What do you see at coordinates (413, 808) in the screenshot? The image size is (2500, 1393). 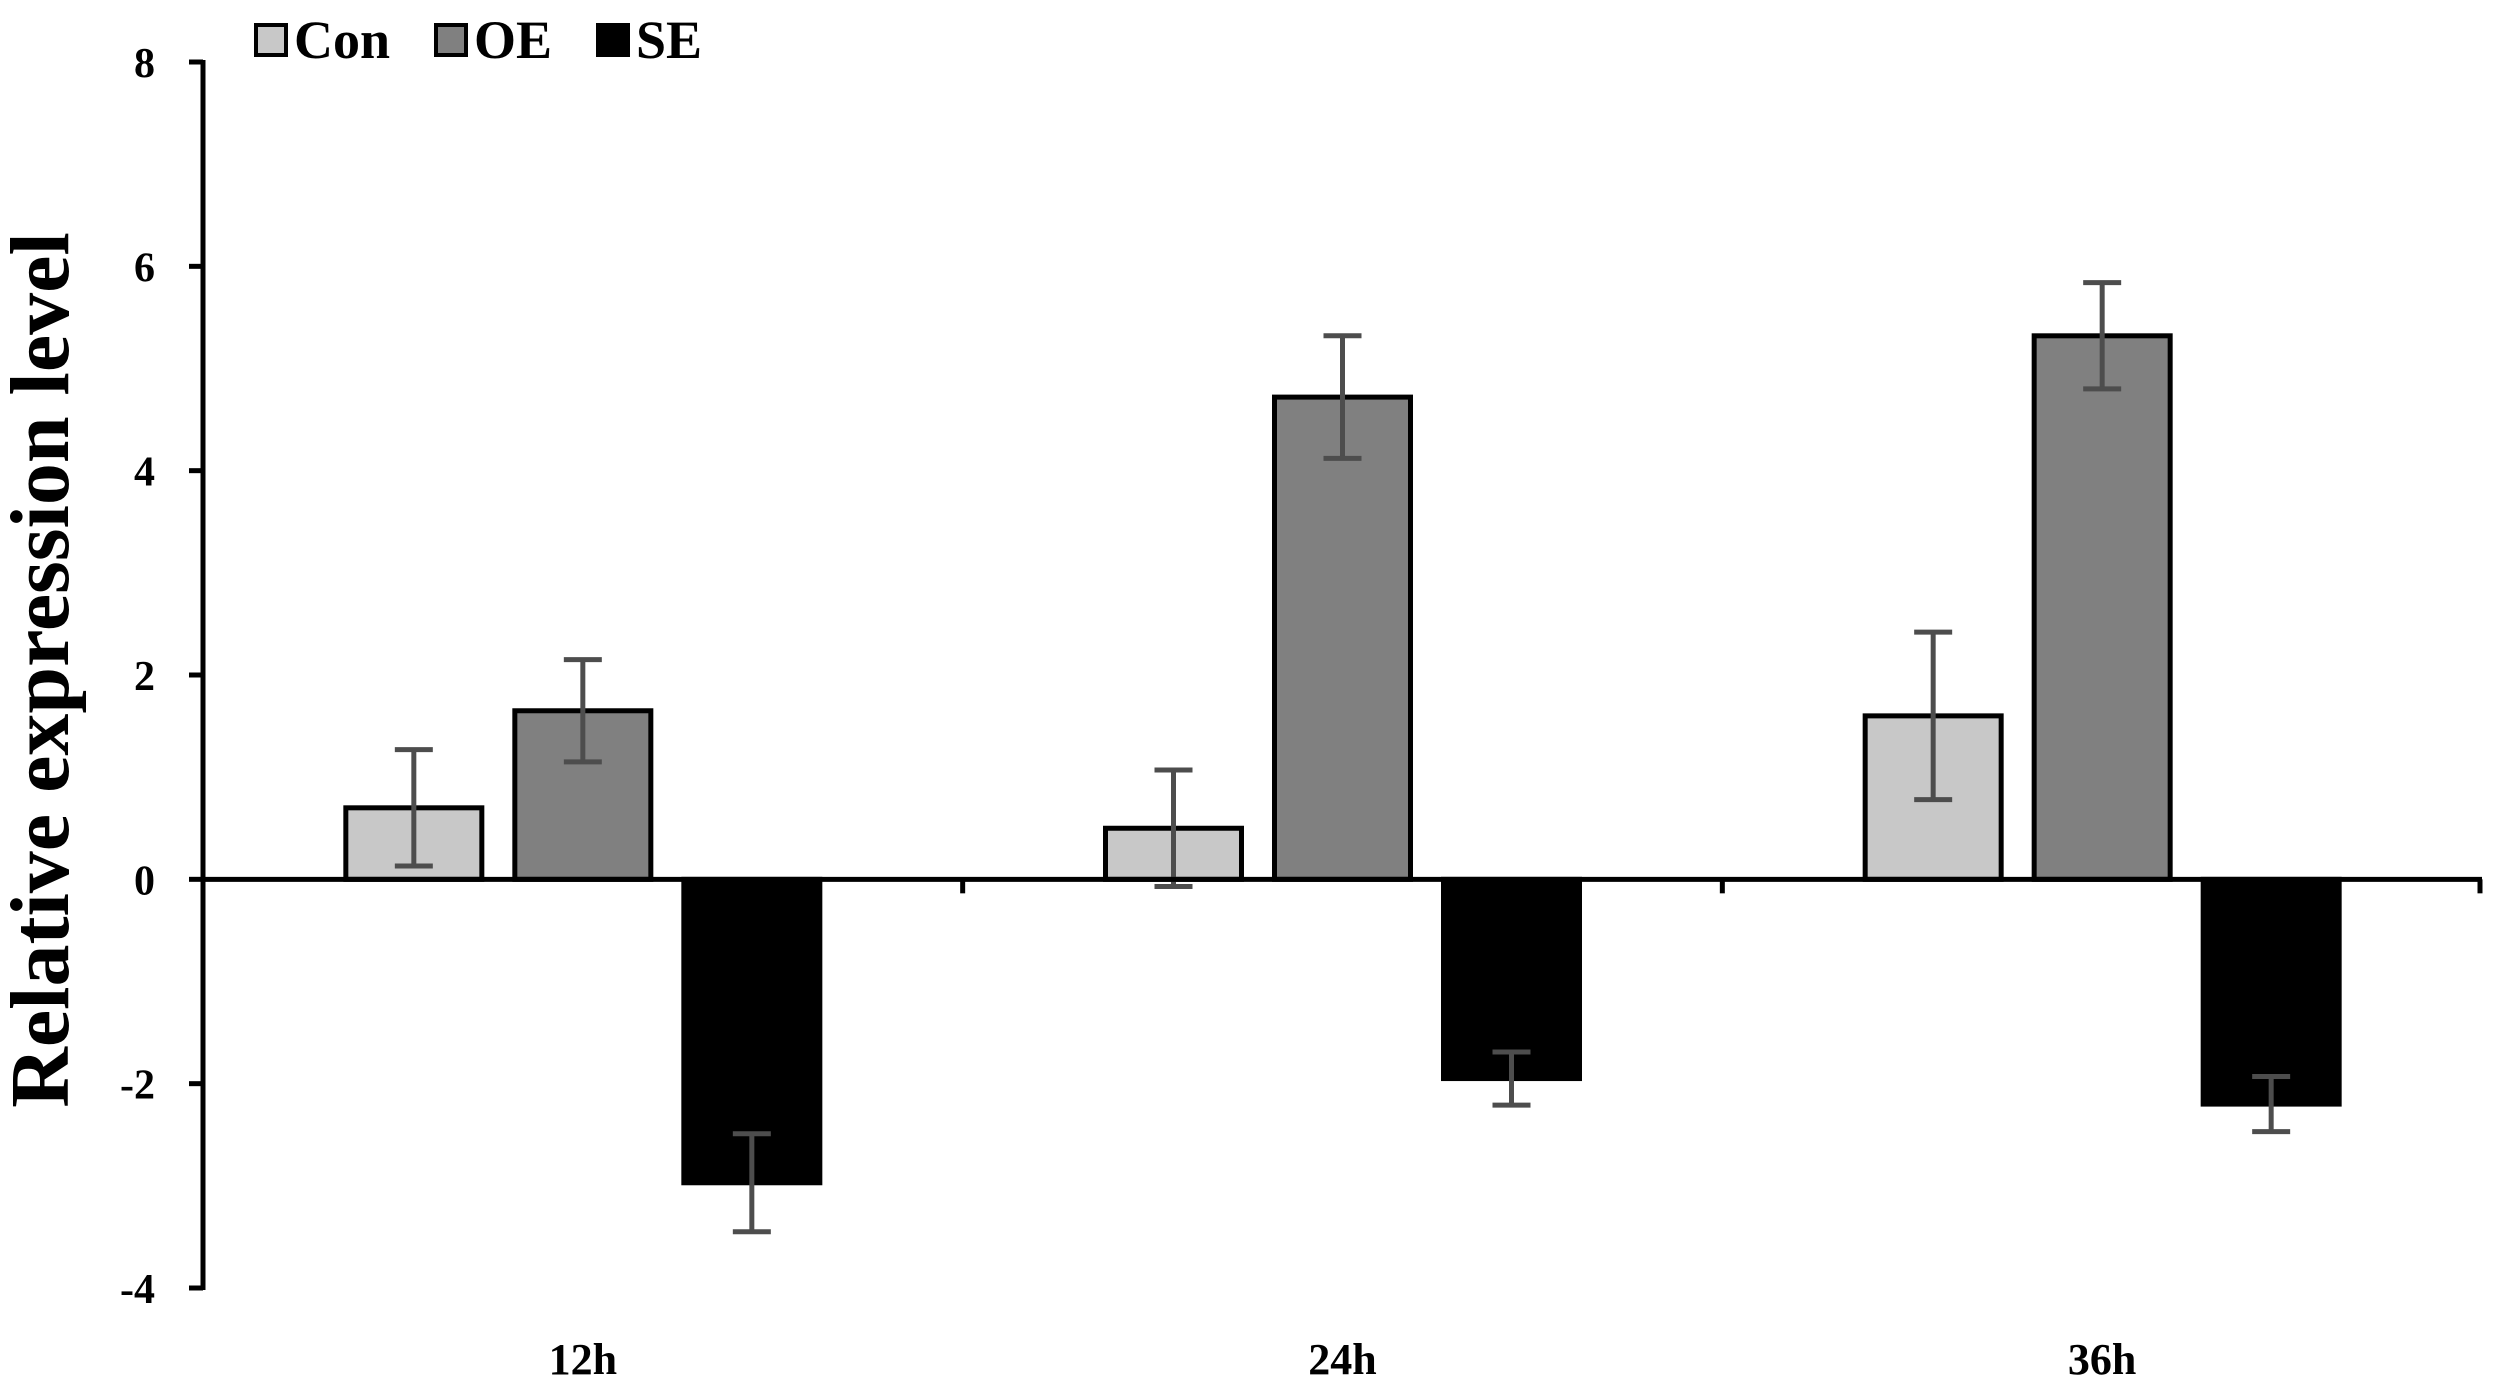 I see `error-bar-con-12h` at bounding box center [413, 808].